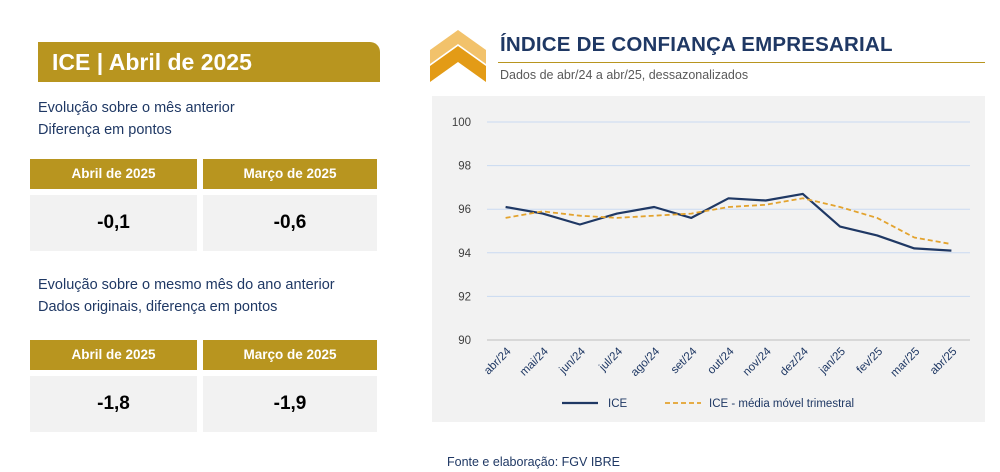 This screenshot has height=472, width=1000. Describe the element at coordinates (290, 174) in the screenshot. I see `section1-header-march: Março de 2025` at that location.